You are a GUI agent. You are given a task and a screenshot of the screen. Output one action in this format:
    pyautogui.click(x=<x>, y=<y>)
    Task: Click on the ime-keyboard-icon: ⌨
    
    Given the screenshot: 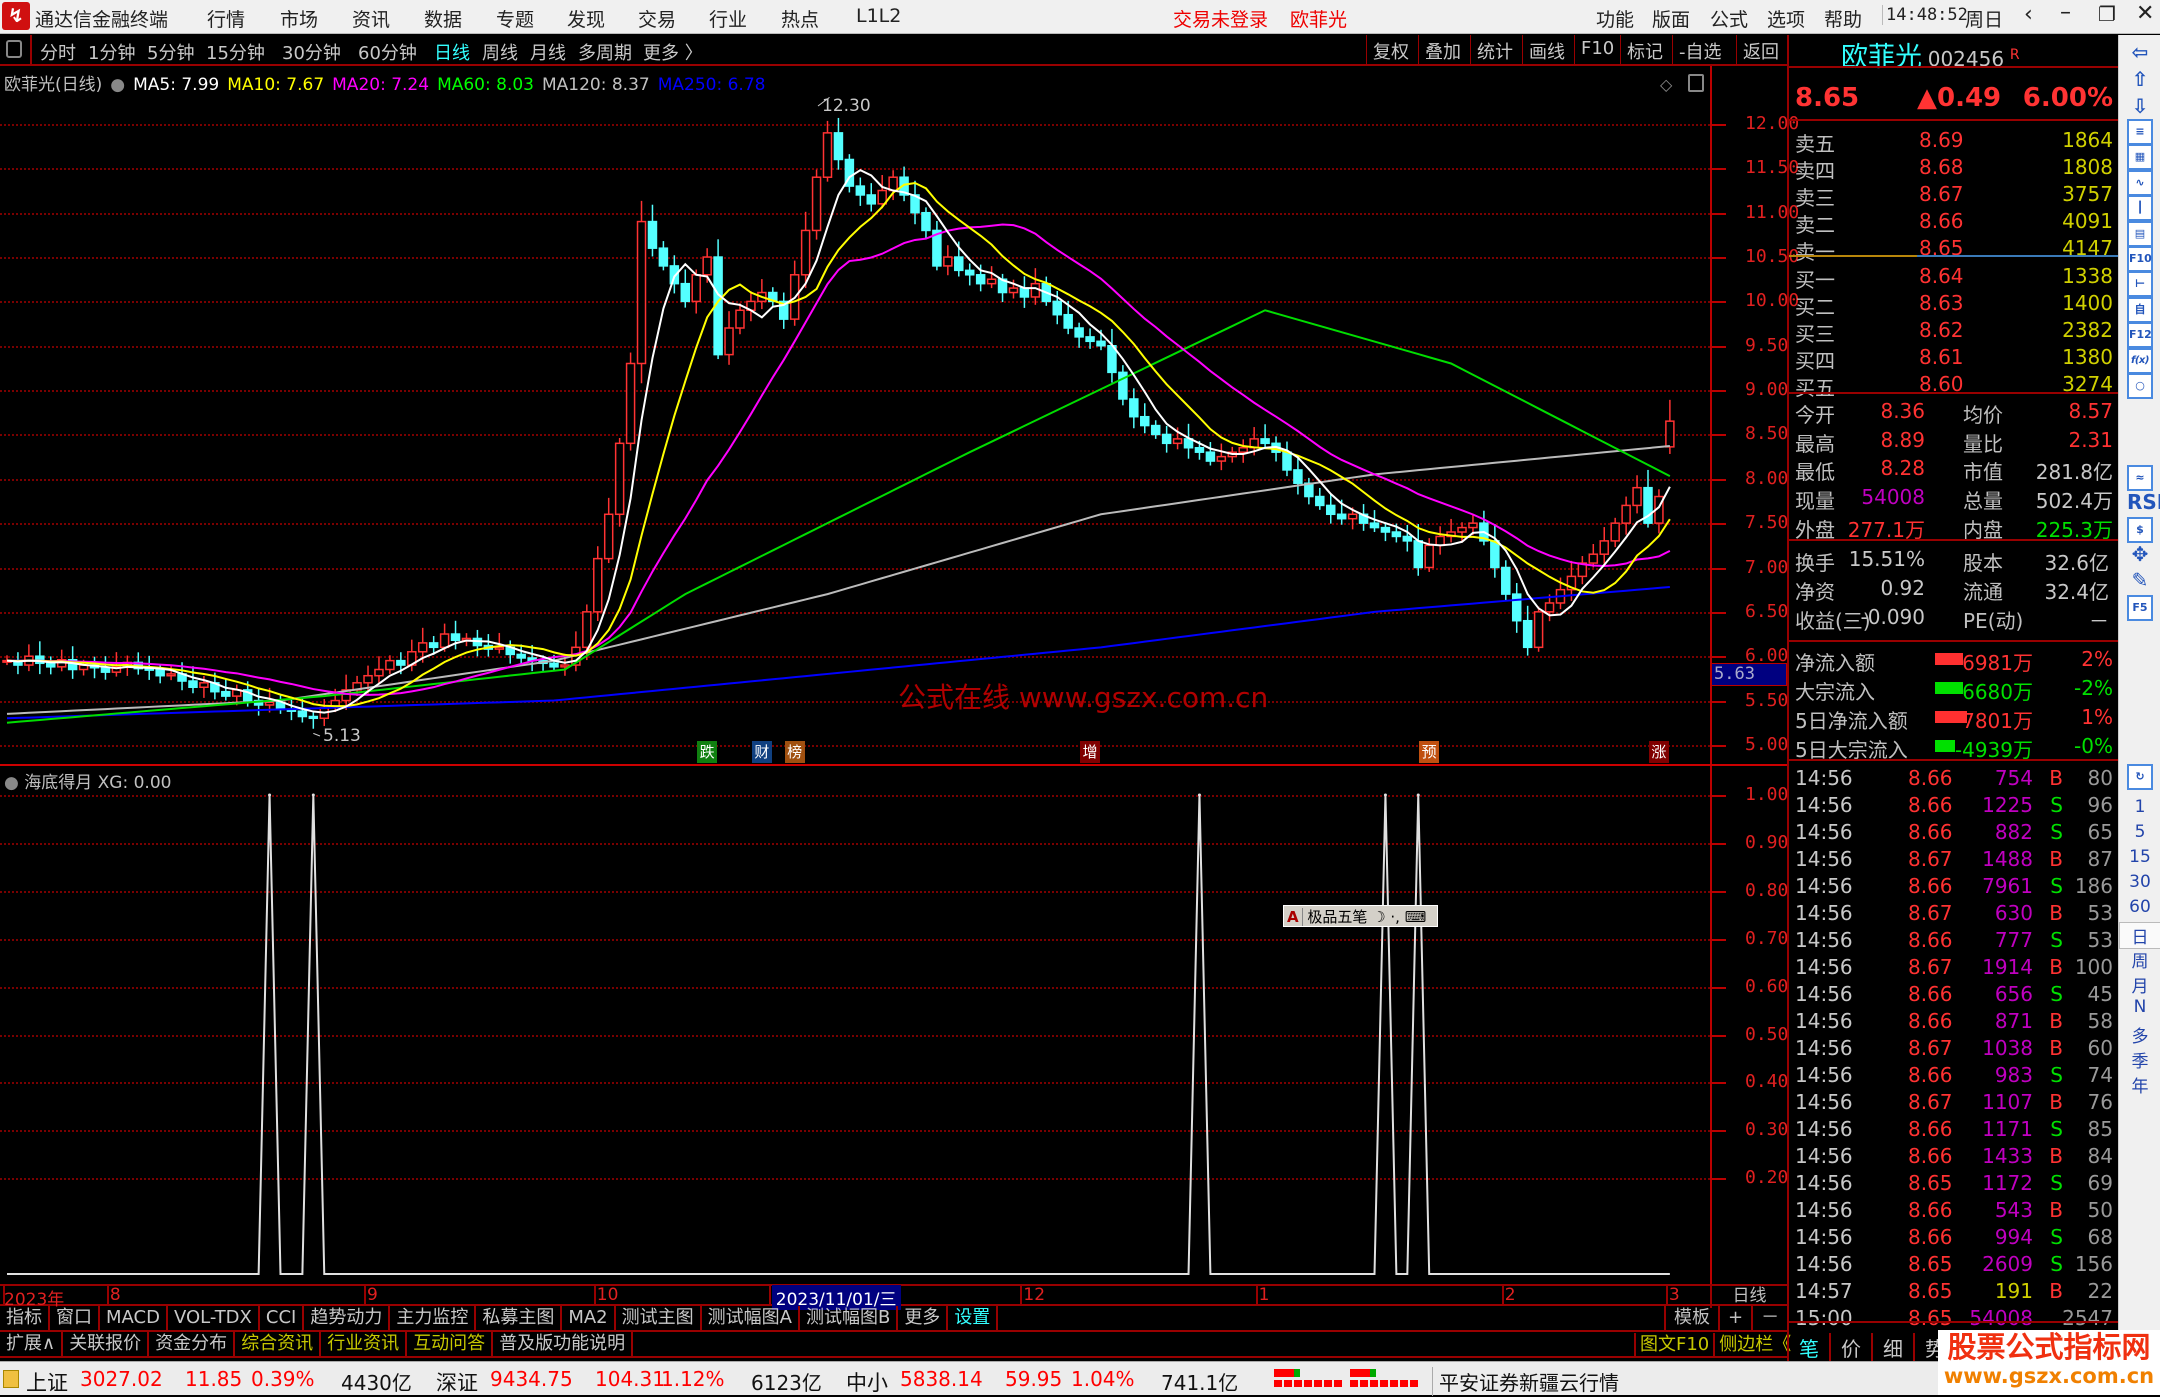 What is the action you would take?
    pyautogui.click(x=1415, y=917)
    